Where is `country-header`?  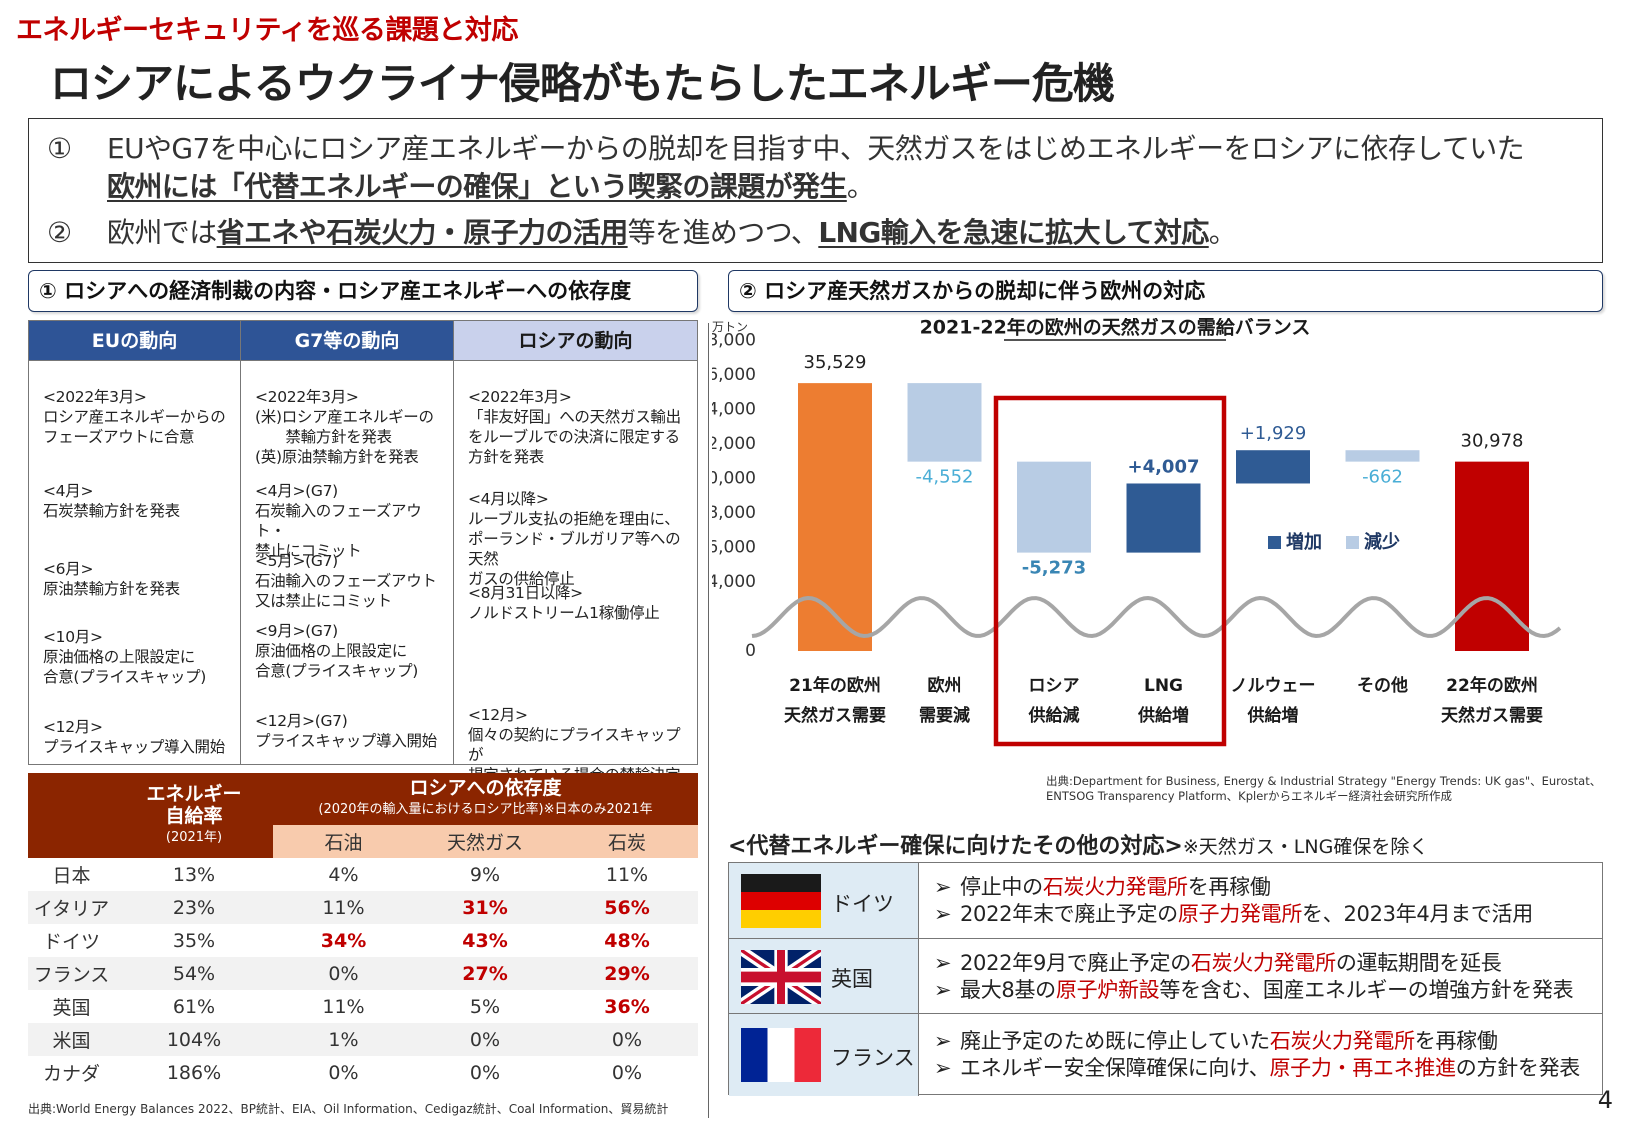 country-header is located at coordinates (71, 815).